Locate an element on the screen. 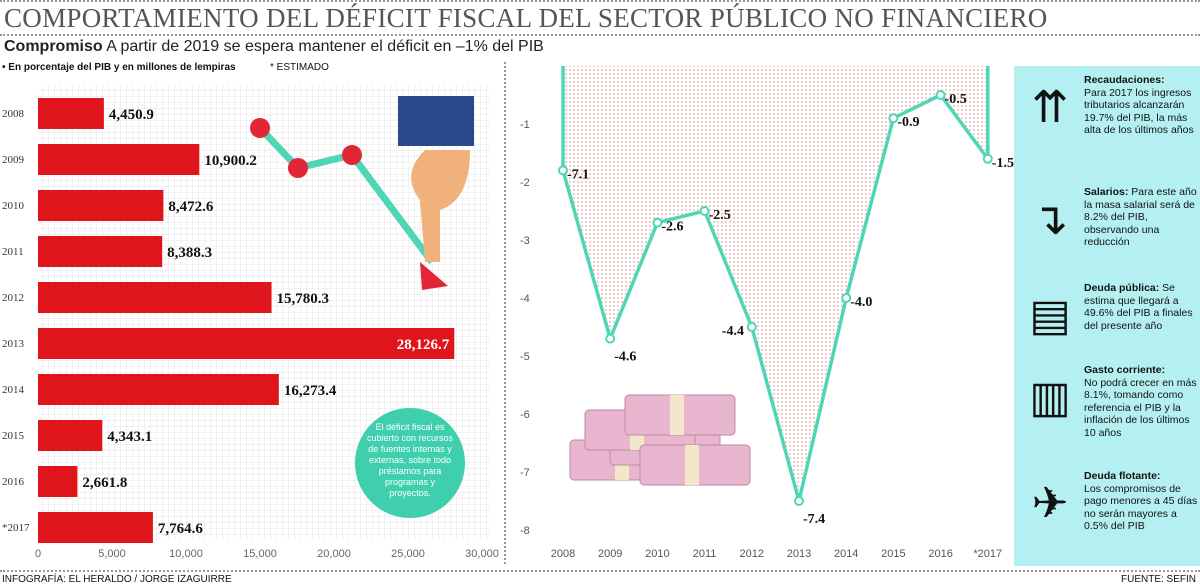 The width and height of the screenshot is (1200, 588). footer-divider is located at coordinates (600, 571).